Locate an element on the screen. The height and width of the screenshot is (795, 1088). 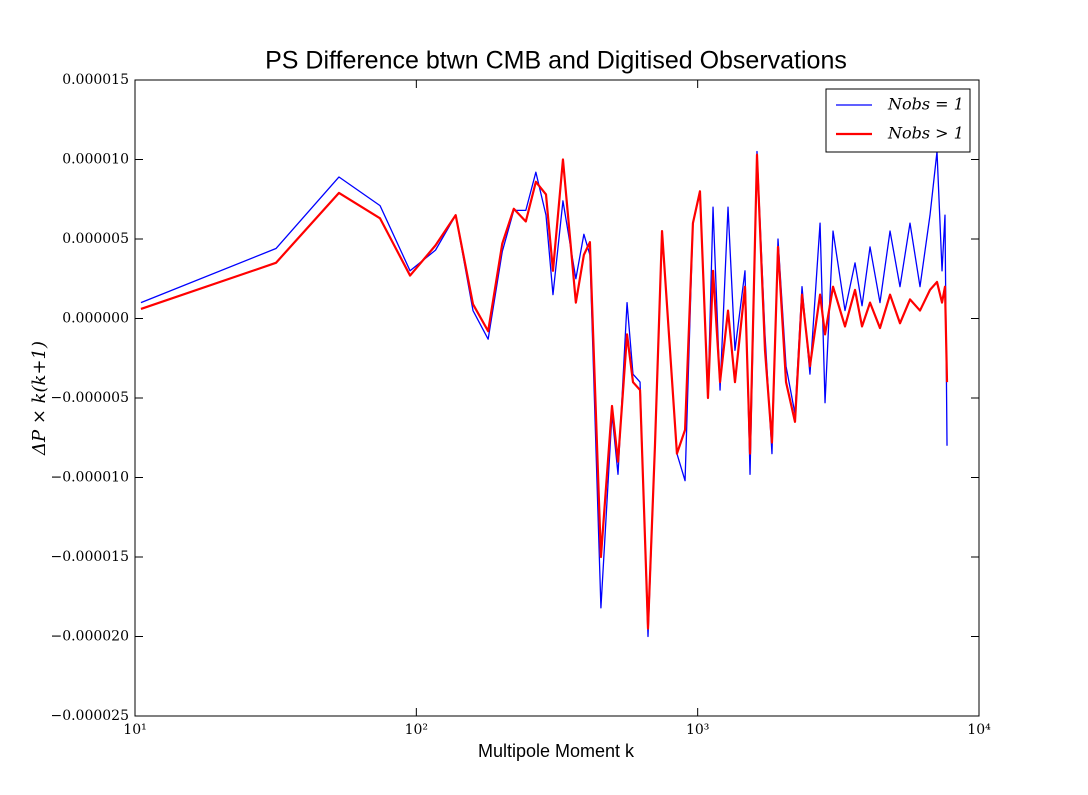
x-axis-label: Multipole Moment k is located at coordinates (556, 751).